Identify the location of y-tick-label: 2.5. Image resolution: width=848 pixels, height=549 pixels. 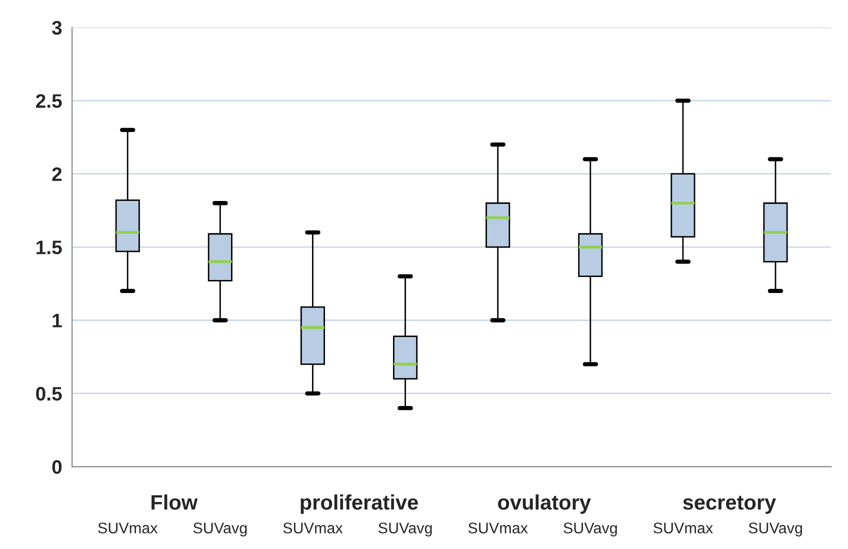
(49, 101).